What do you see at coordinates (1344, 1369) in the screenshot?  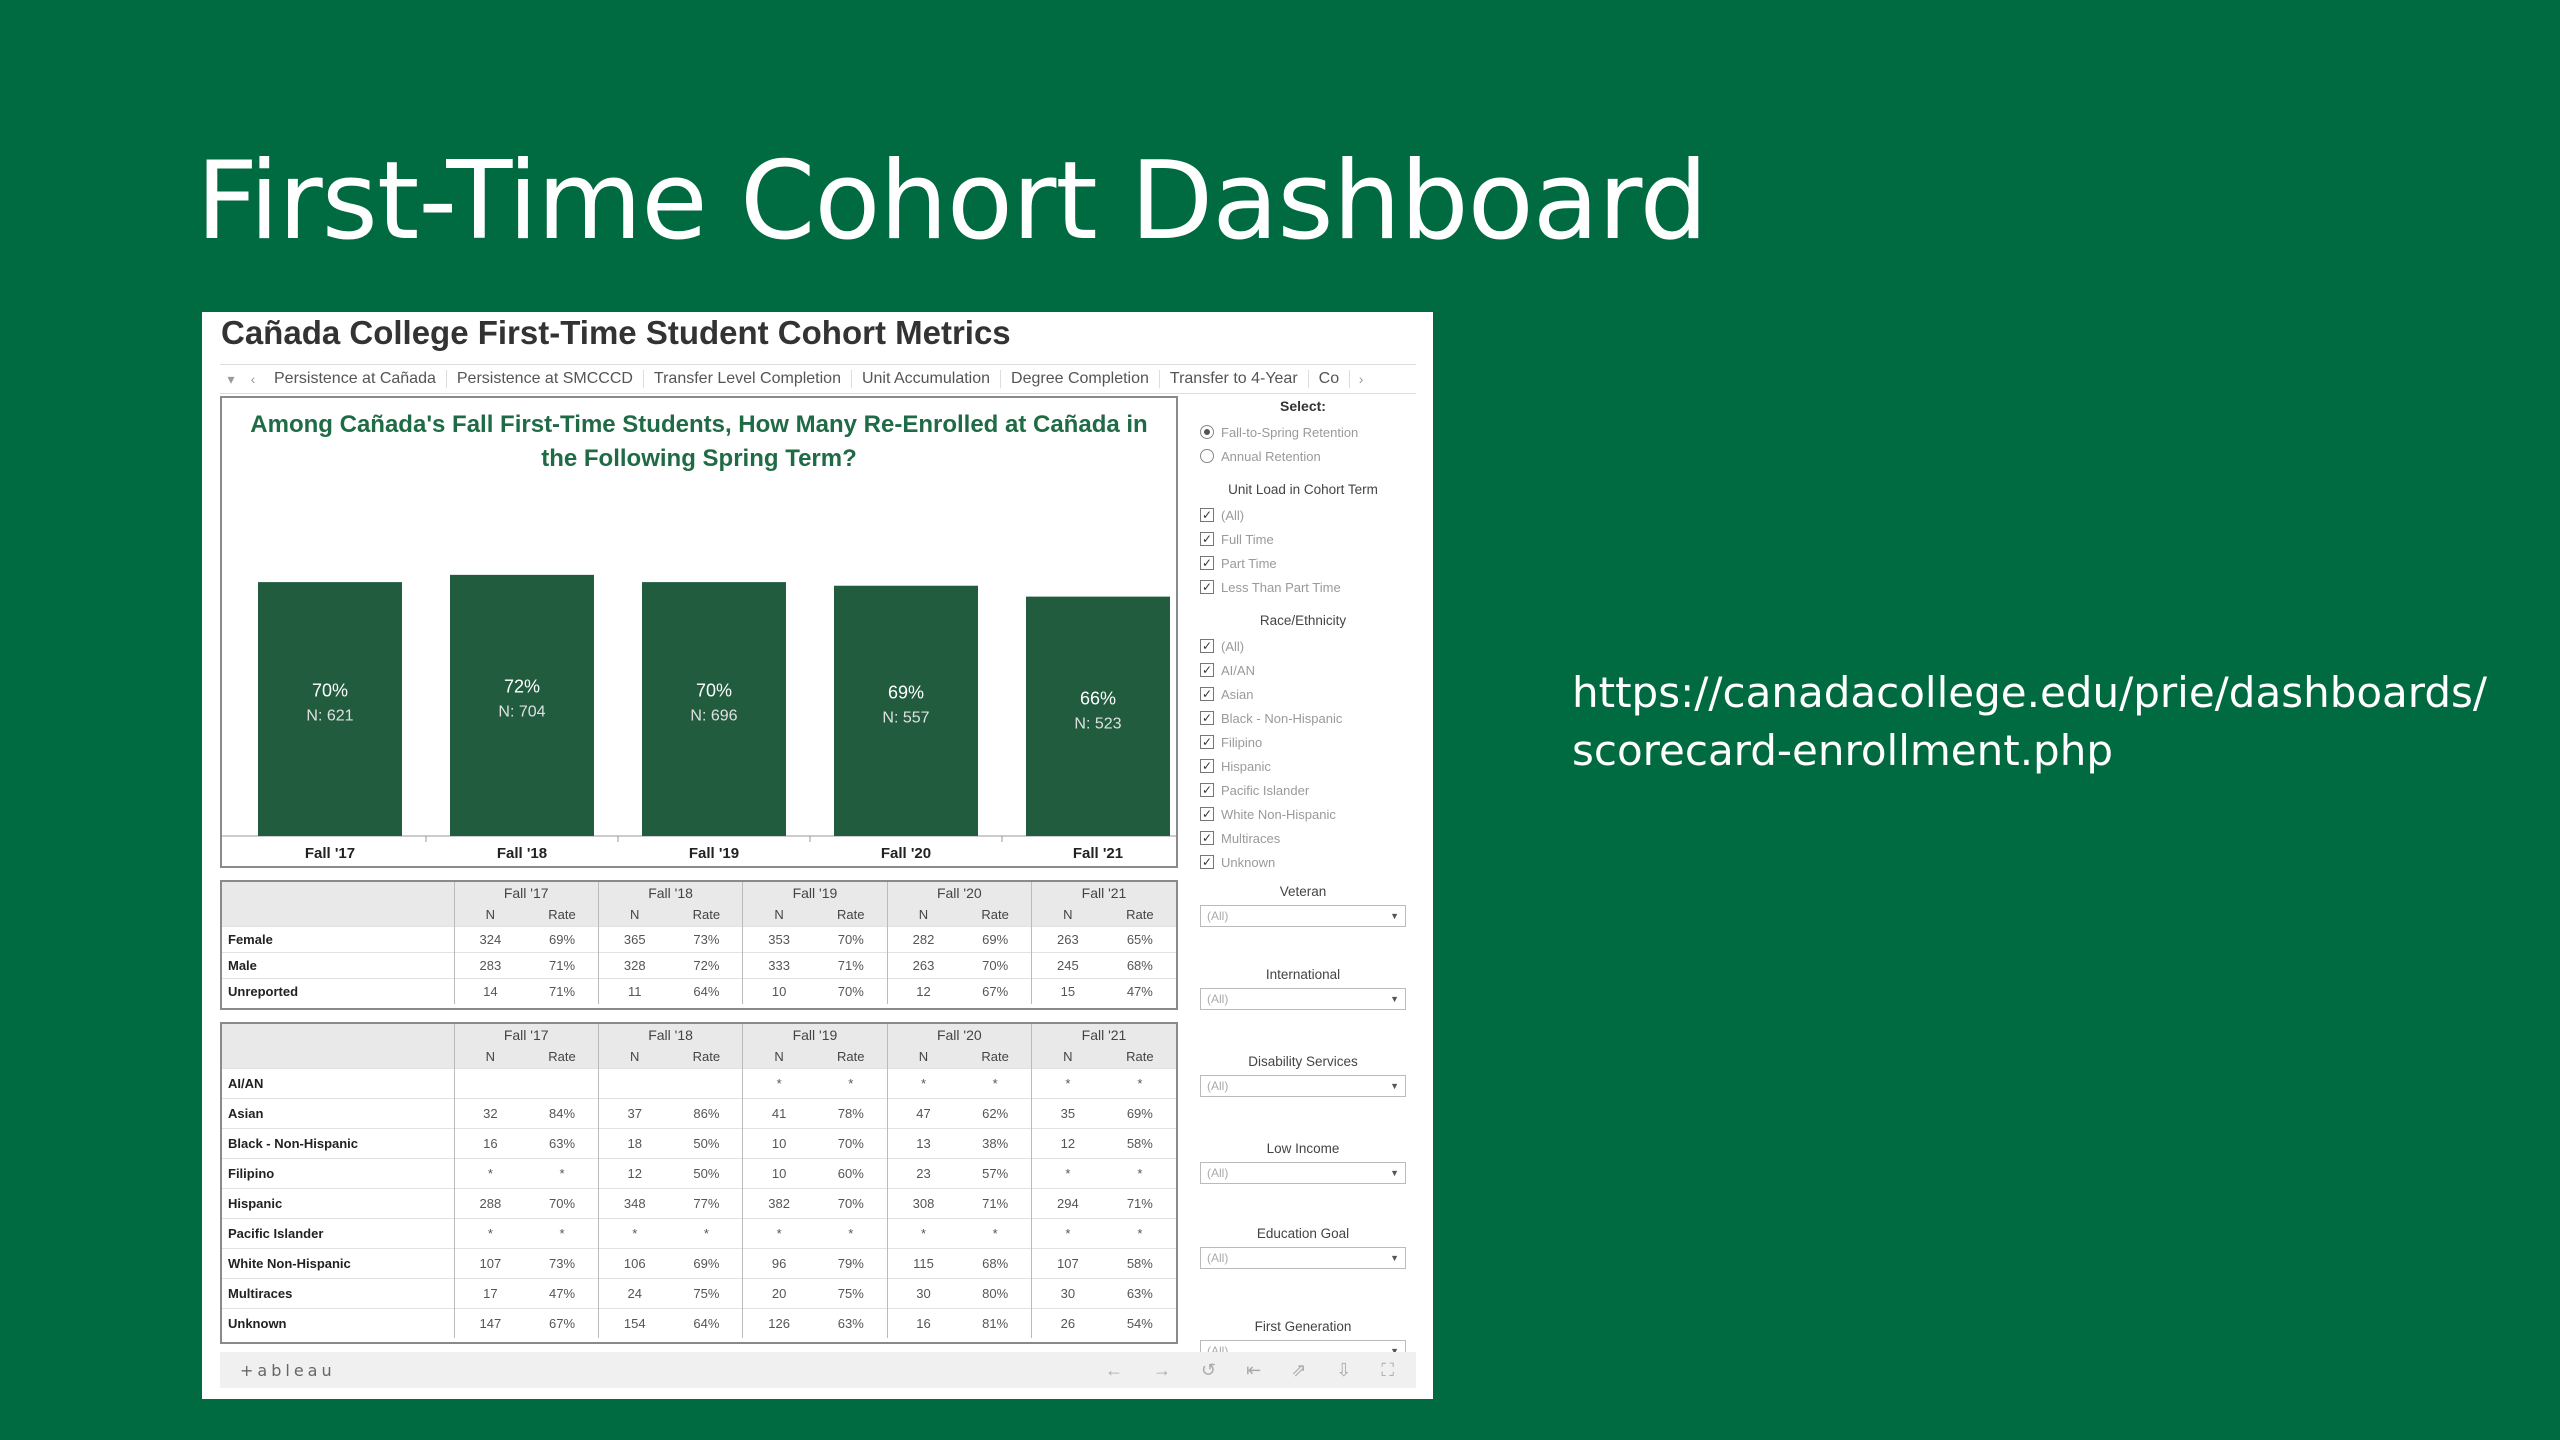 I see `download-icon: ⇩` at bounding box center [1344, 1369].